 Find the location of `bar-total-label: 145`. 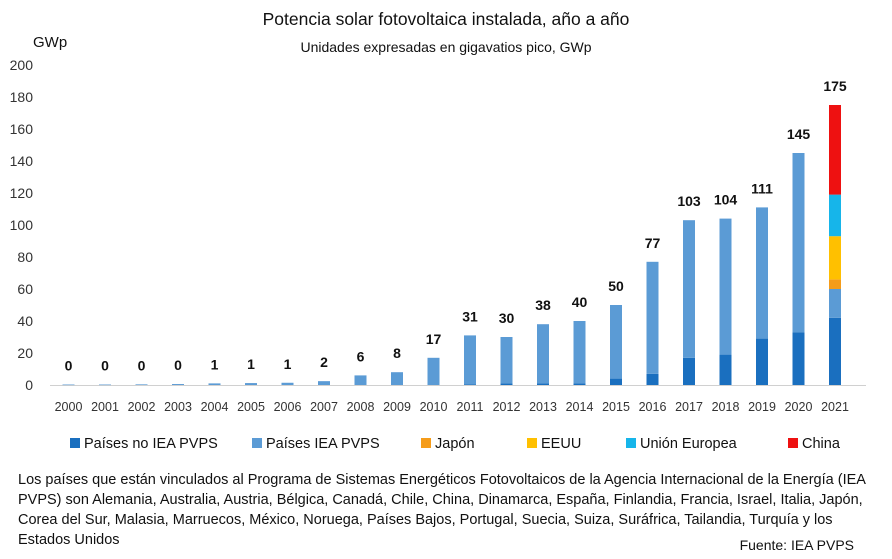

bar-total-label: 145 is located at coordinates (799, 134).